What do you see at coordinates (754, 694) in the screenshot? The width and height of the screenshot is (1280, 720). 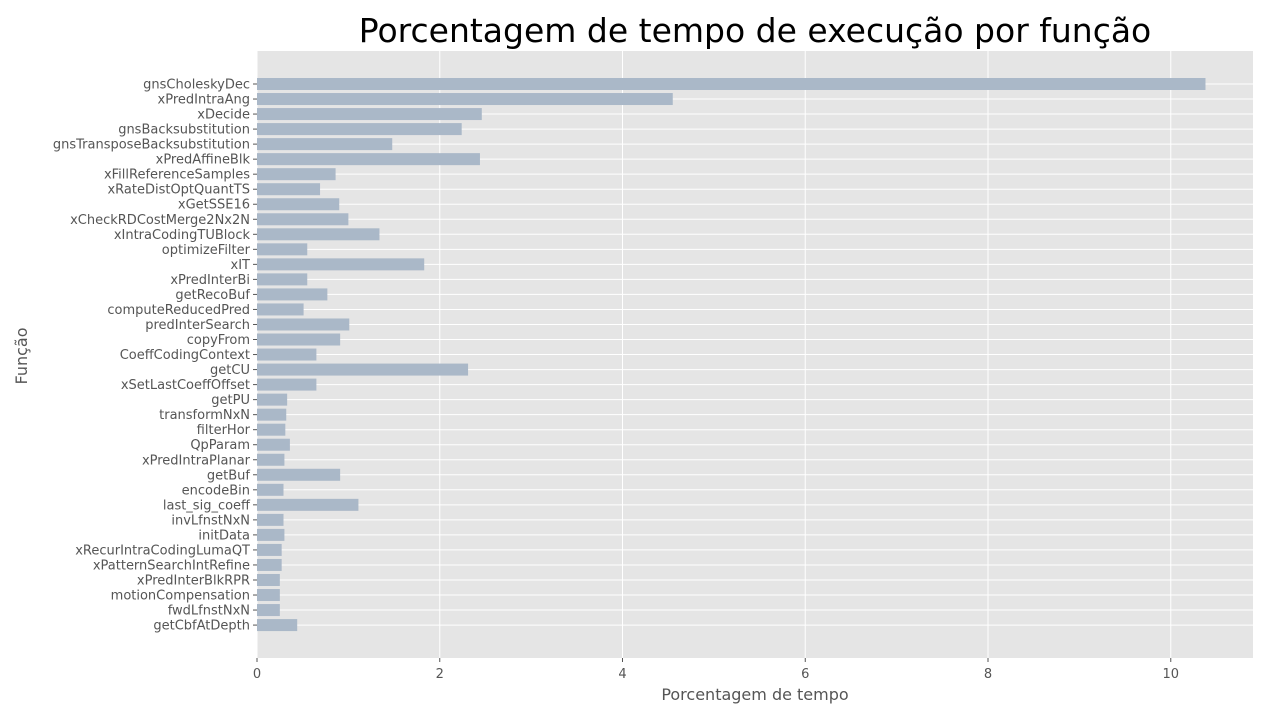 I see `x-axis-label: Porcentagem de tempo` at bounding box center [754, 694].